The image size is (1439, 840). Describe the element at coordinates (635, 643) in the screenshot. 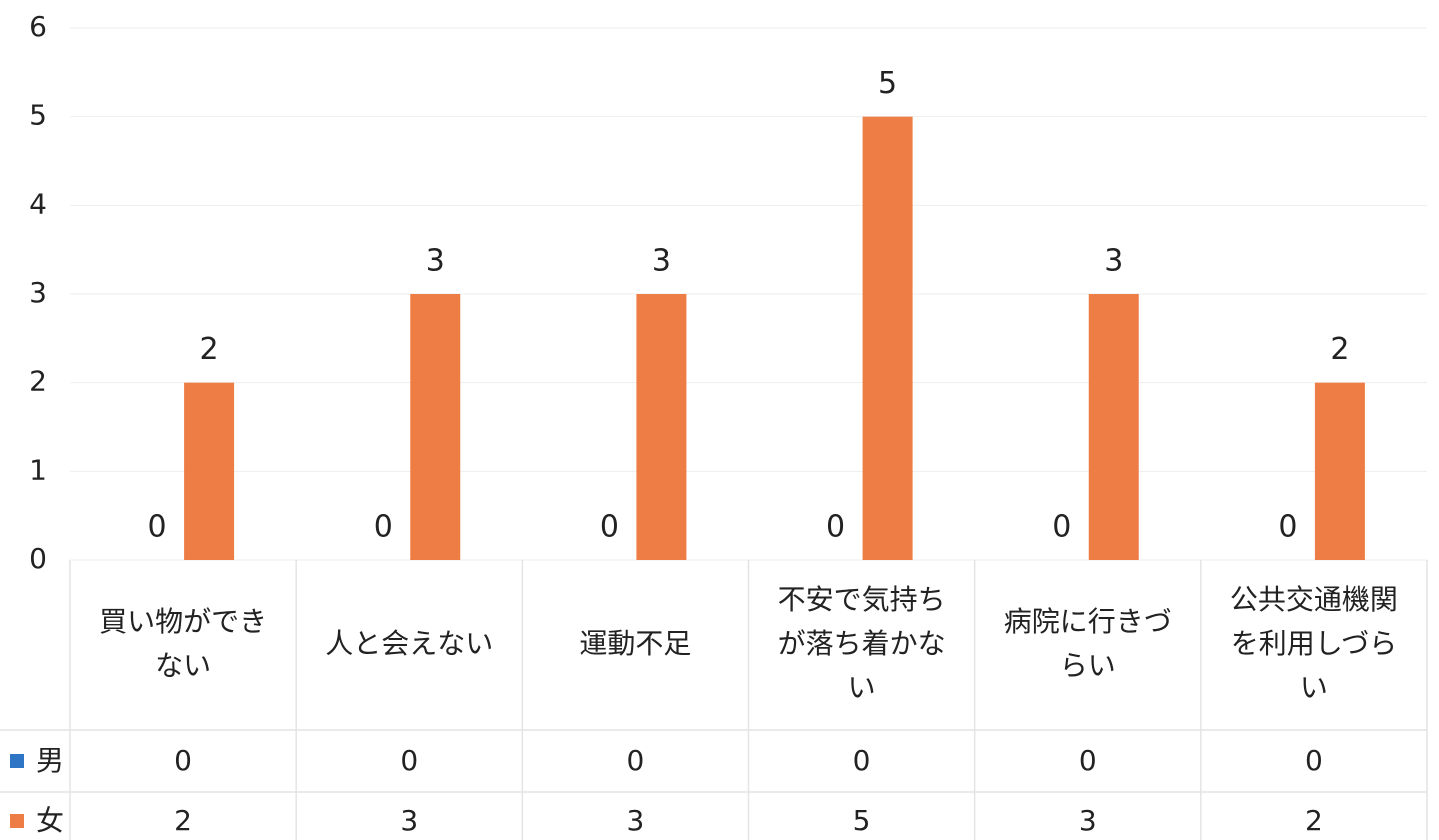

I see `x-tick-label: 運動不足` at that location.